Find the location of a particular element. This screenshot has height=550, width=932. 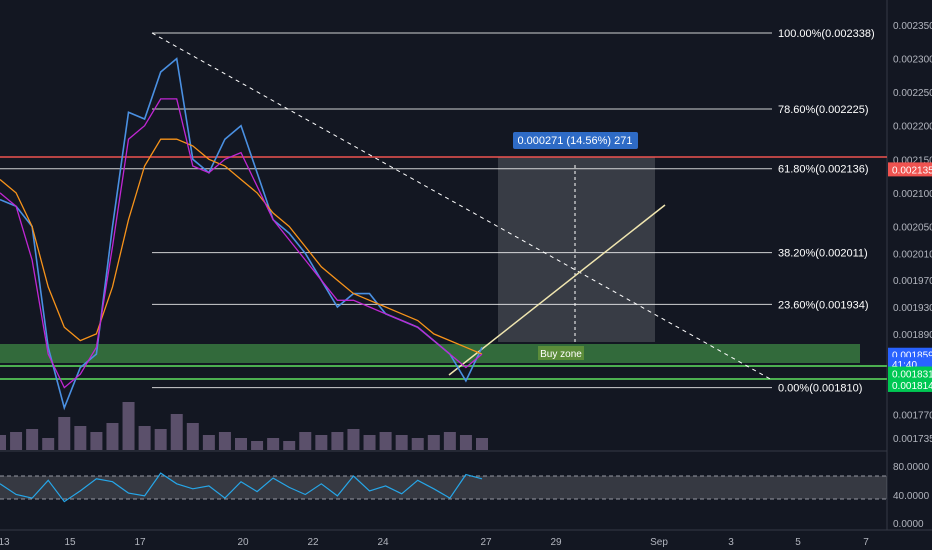

time-tick-label: 20 is located at coordinates (243, 542).